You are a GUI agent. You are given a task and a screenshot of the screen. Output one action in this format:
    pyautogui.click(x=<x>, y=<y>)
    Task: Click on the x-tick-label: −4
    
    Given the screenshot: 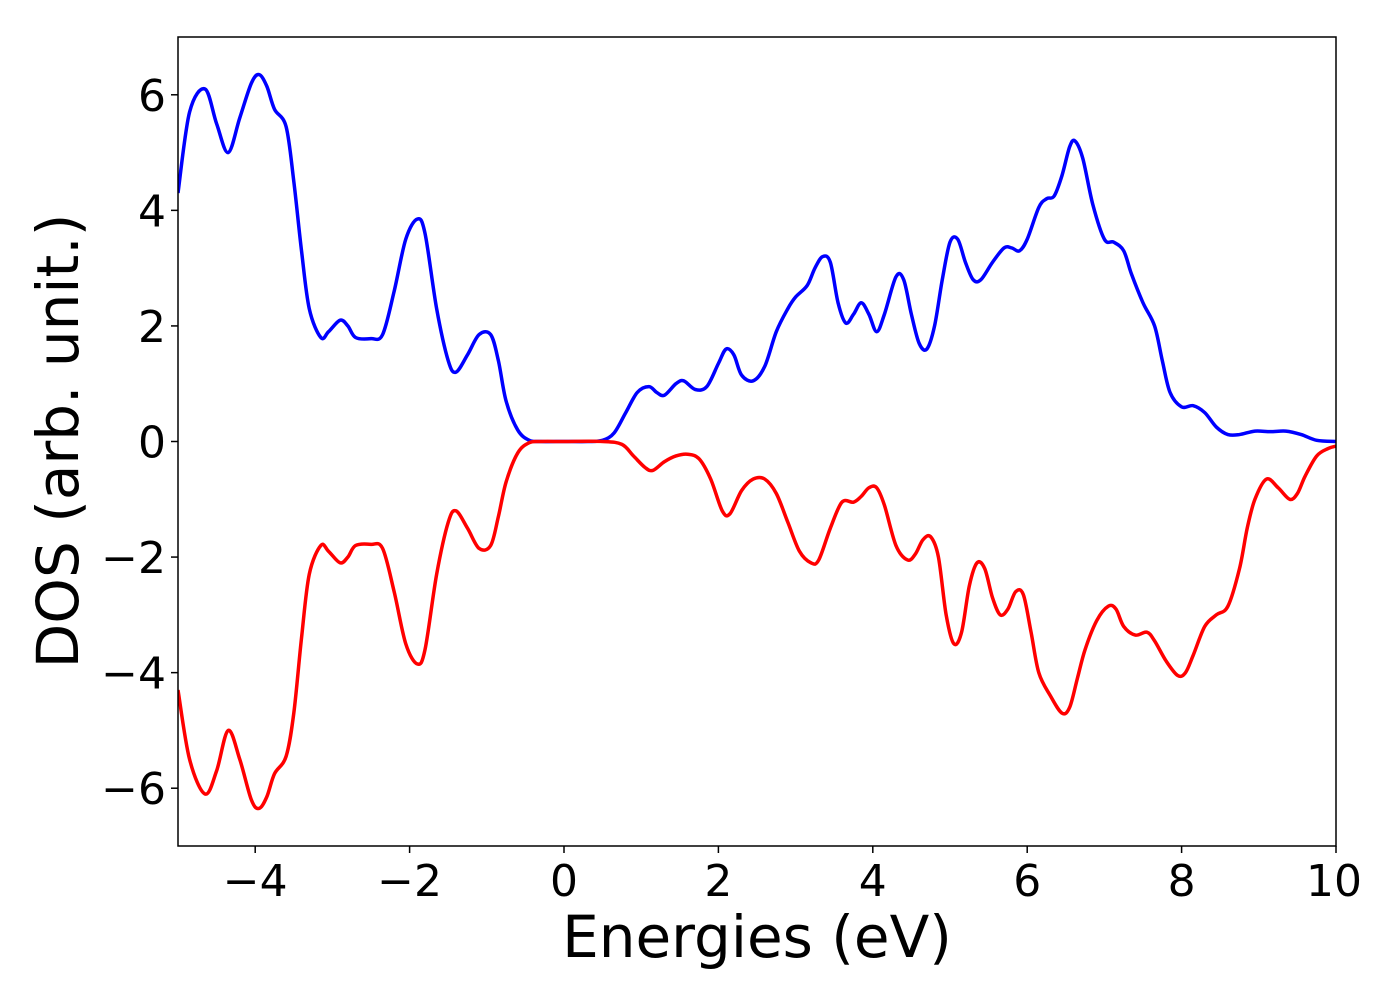 What is the action you would take?
    pyautogui.click(x=255, y=881)
    